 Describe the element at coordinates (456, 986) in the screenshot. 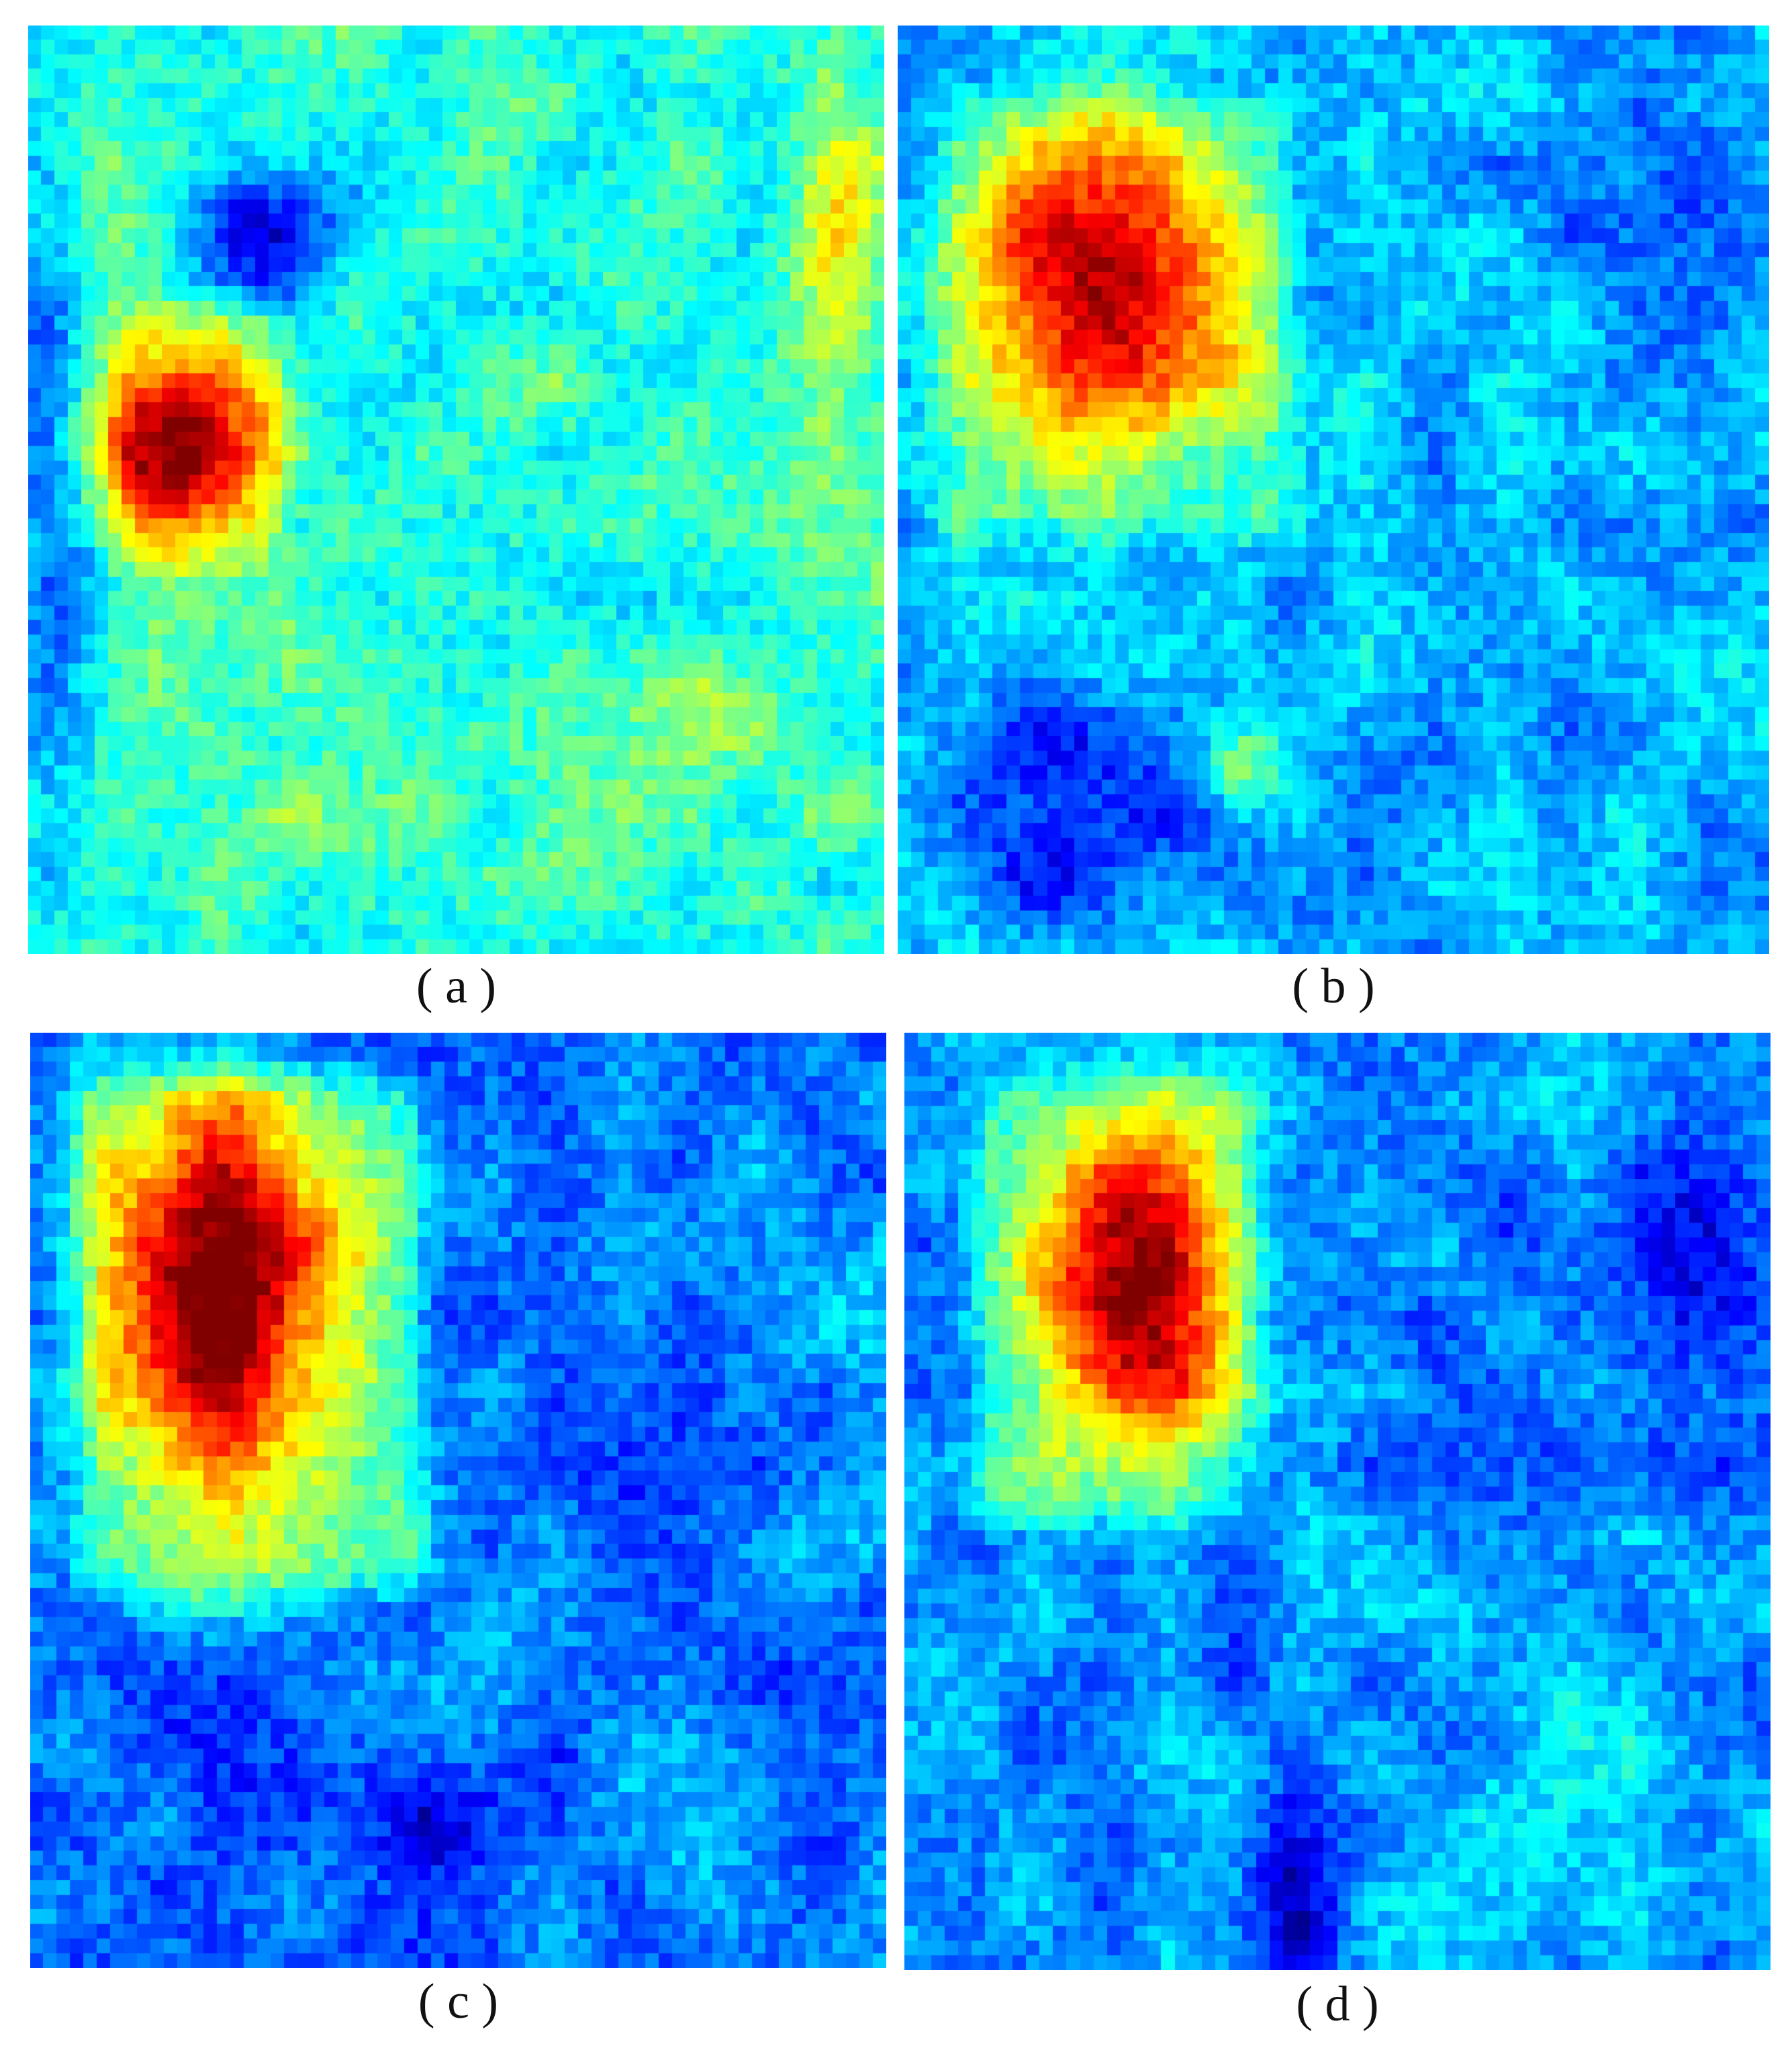

I see `caption-a: ( a )` at that location.